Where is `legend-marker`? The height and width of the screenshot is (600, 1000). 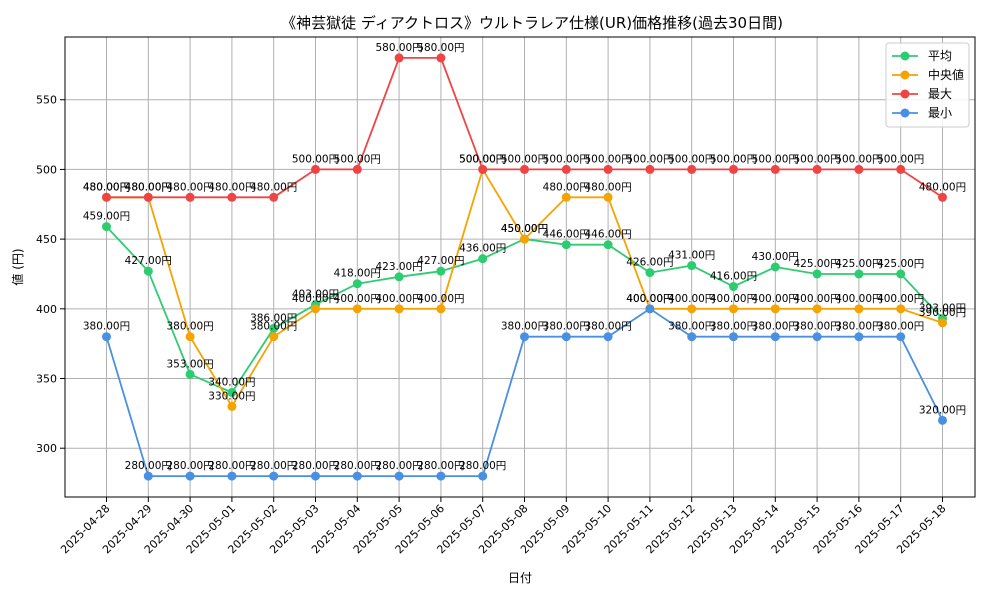
legend-marker is located at coordinates (905, 94).